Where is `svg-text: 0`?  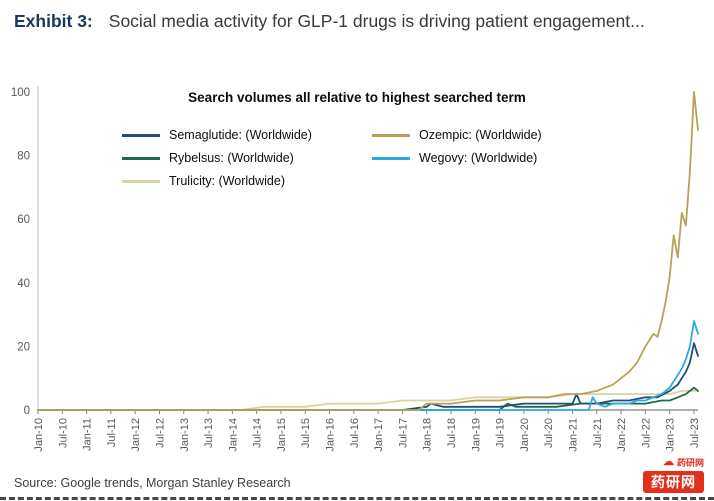
svg-text: 0 is located at coordinates (27, 411).